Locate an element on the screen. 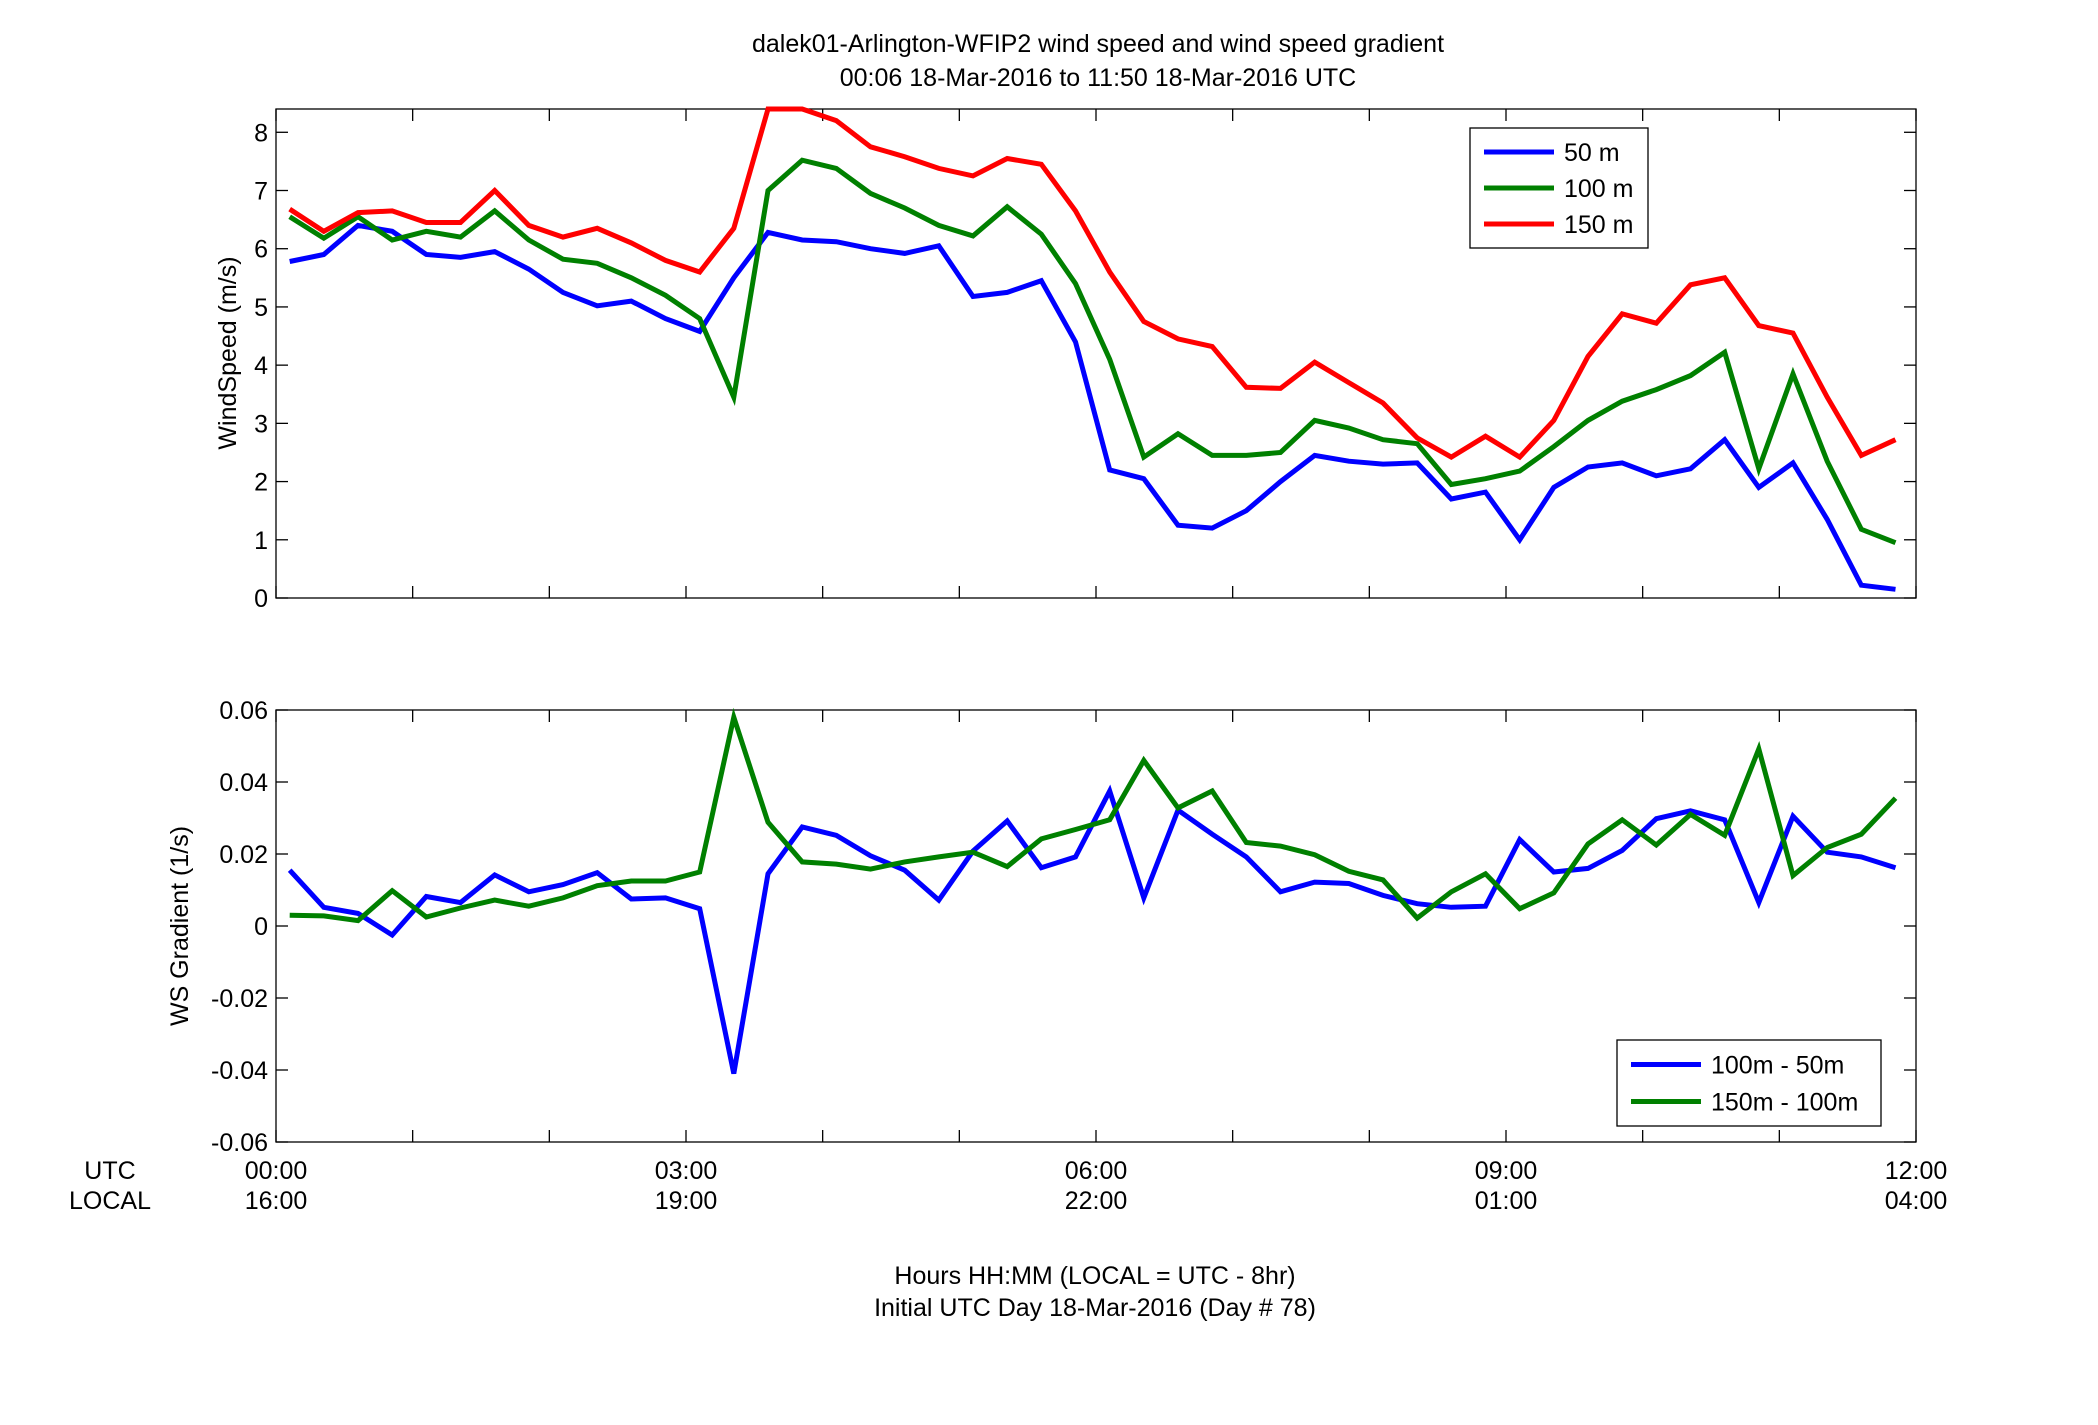 This screenshot has width=2098, height=1425. gradient-legend: 100m - 50m 150m - 100m is located at coordinates (1749, 1083).